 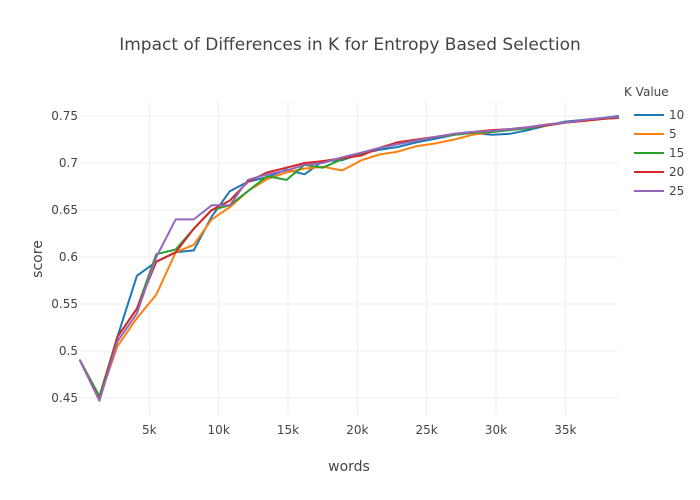 What do you see at coordinates (288, 430) in the screenshot?
I see `x-tick-label: 15k` at bounding box center [288, 430].